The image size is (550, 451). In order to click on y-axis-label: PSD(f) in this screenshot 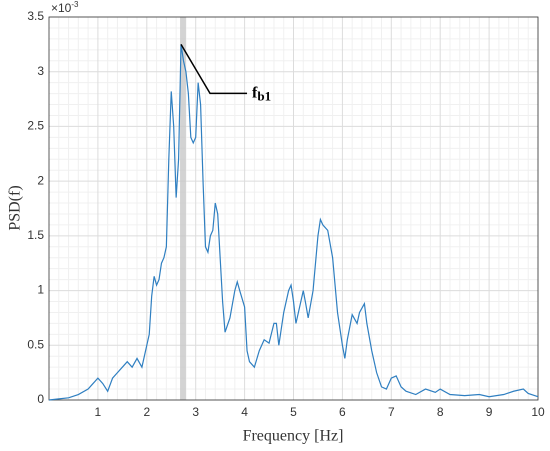, I will do `click(15, 207)`.